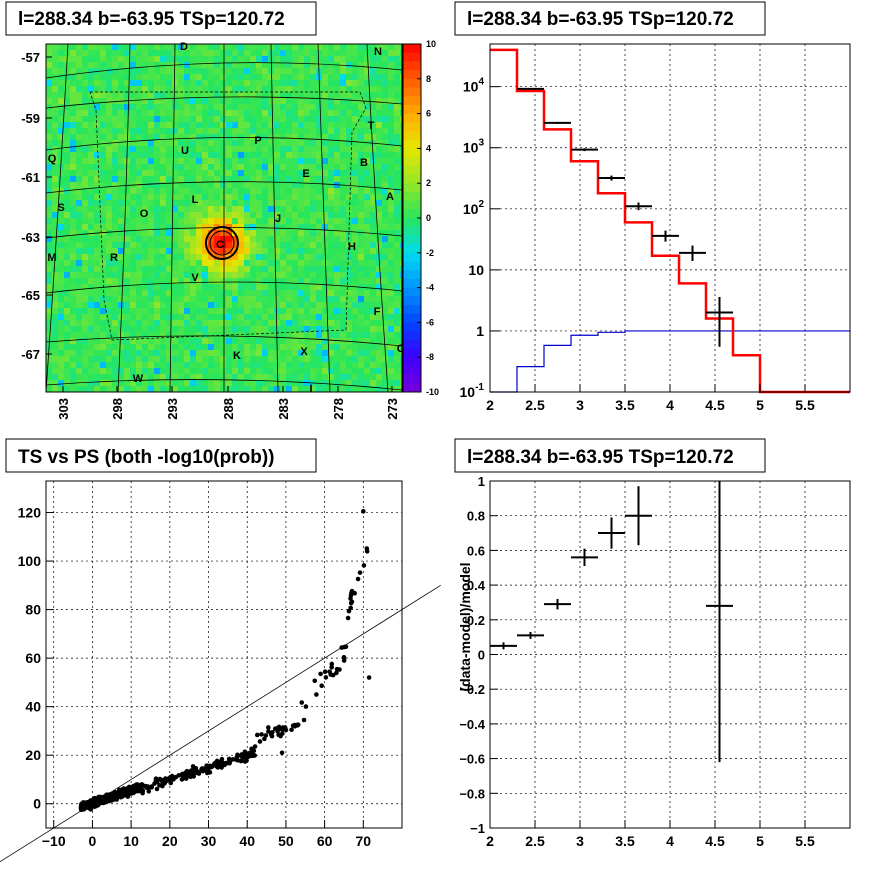 The image size is (896, 872). I want to click on source-label-o: O, so click(144, 214).